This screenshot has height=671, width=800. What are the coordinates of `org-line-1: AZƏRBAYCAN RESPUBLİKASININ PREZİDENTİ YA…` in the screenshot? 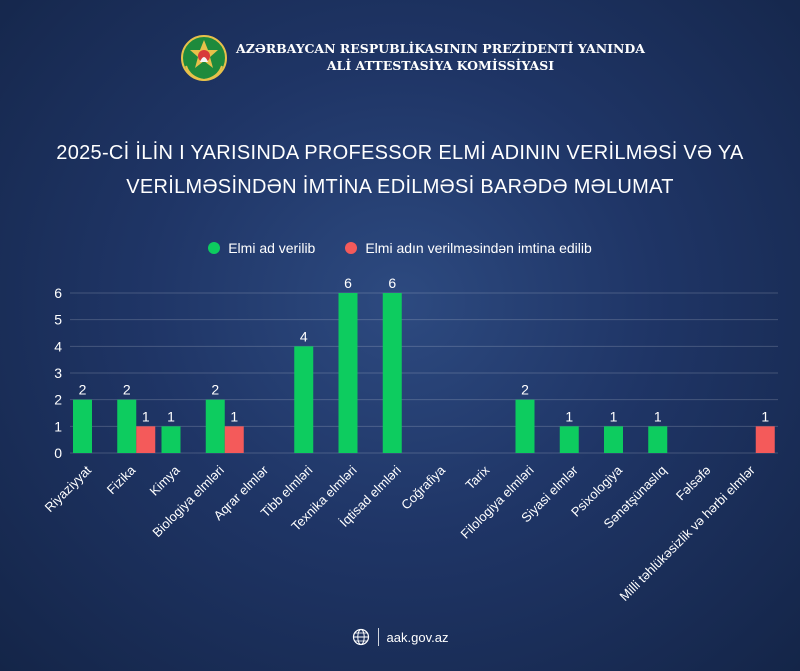 It's located at (440, 48).